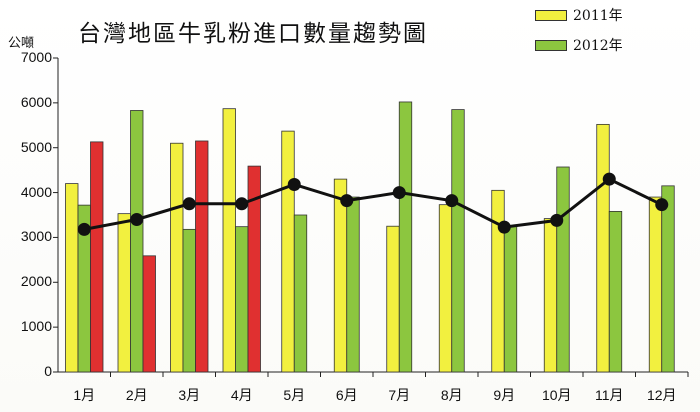 The height and width of the screenshot is (412, 700). I want to click on x-tick-label: 7月, so click(399, 395).